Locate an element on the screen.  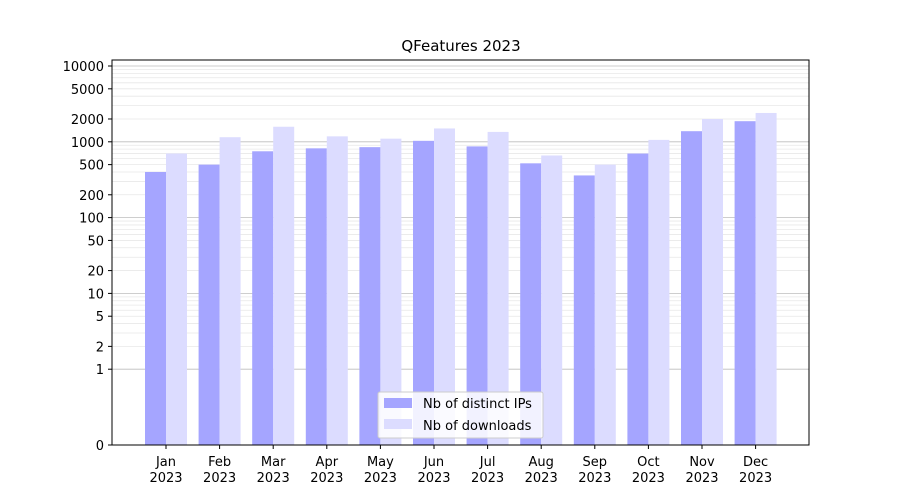
legend-box is located at coordinates (460, 415).